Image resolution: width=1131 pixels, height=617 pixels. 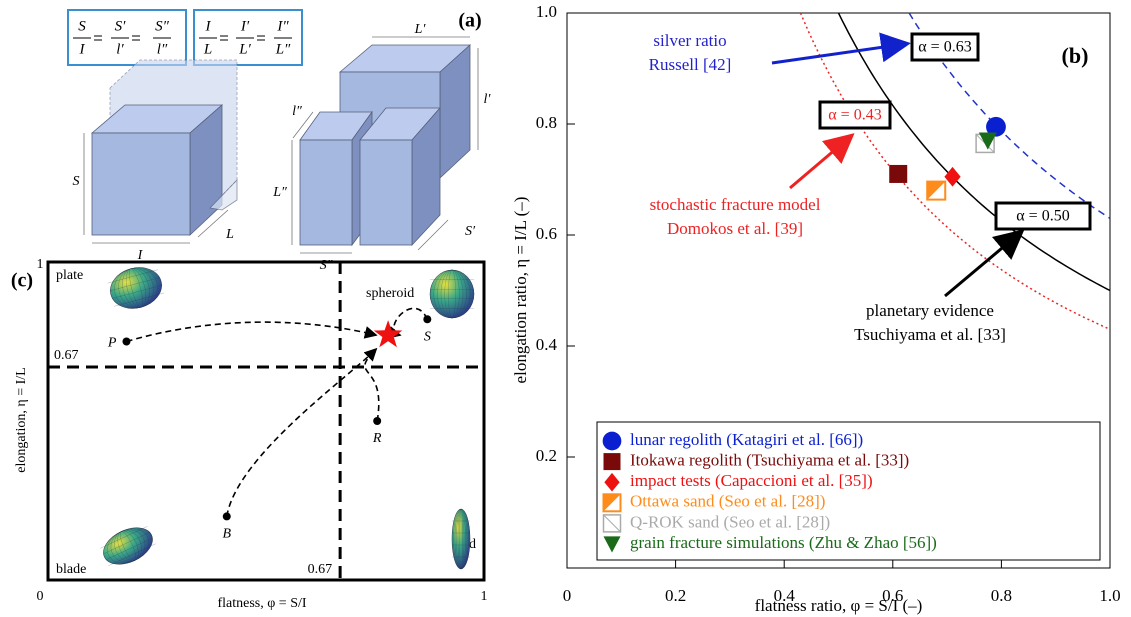 What do you see at coordinates (854, 115) in the screenshot?
I see `curve-label: α = 0.43` at bounding box center [854, 115].